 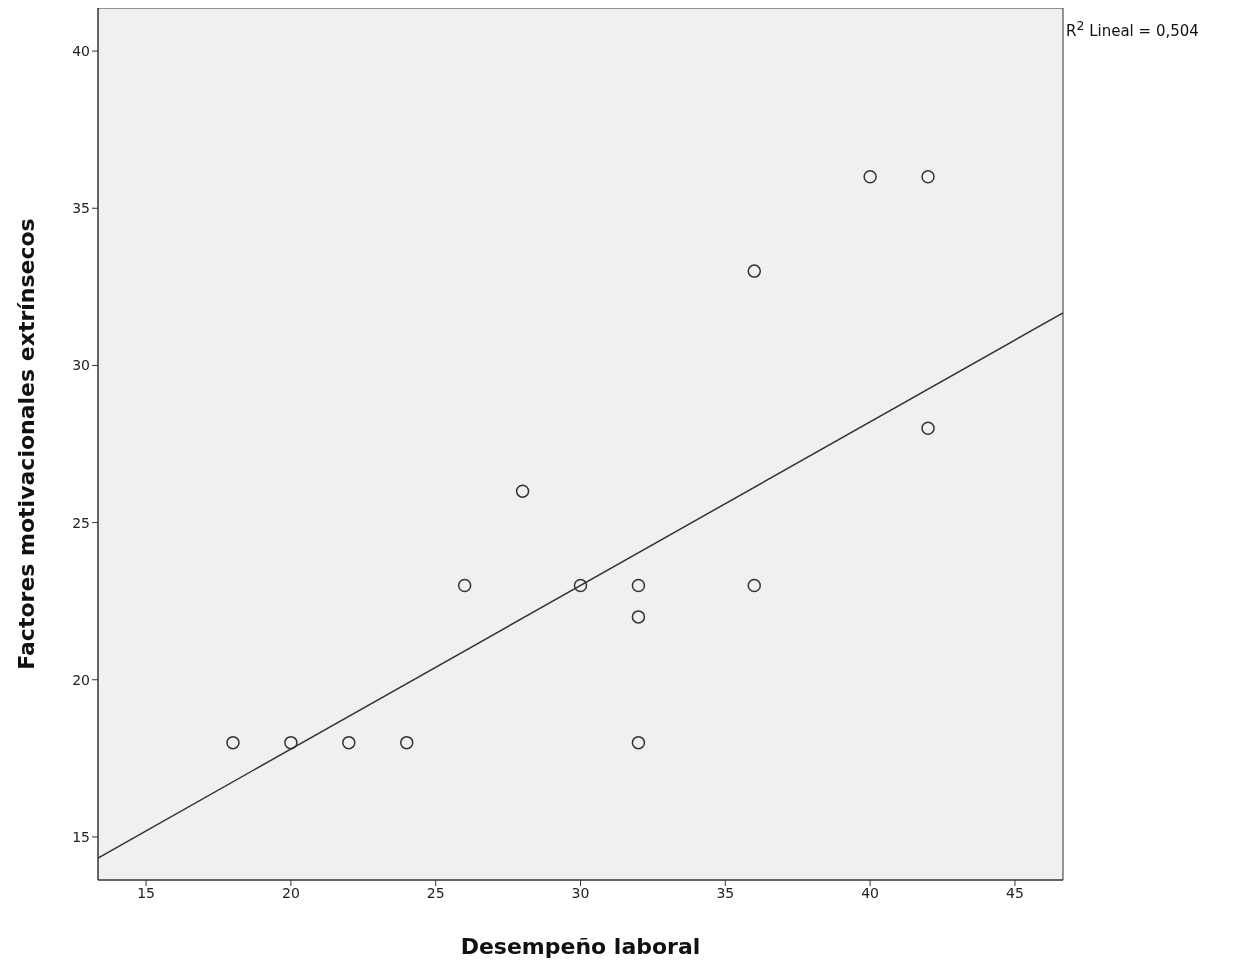 I want to click on y-tick-label: 35, so click(x=81, y=208).